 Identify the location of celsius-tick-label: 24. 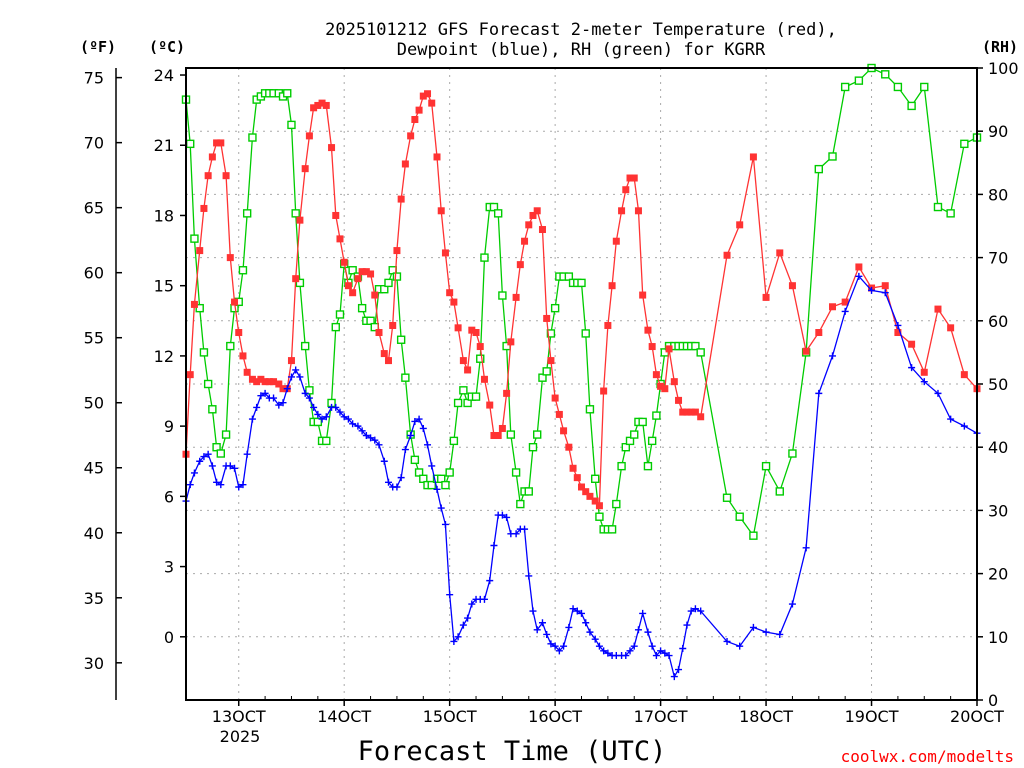
(164, 75).